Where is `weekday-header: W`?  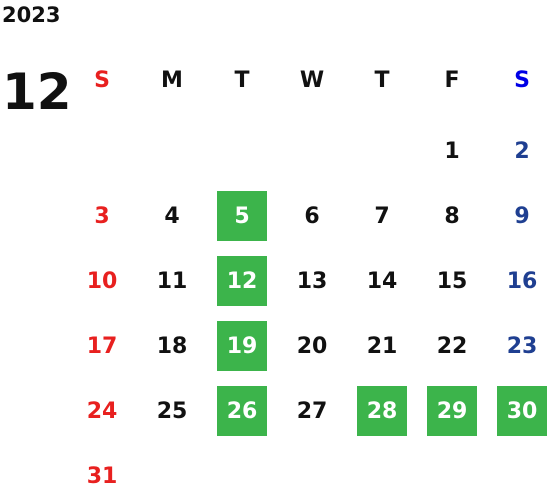
weekday-header: W is located at coordinates (312, 80).